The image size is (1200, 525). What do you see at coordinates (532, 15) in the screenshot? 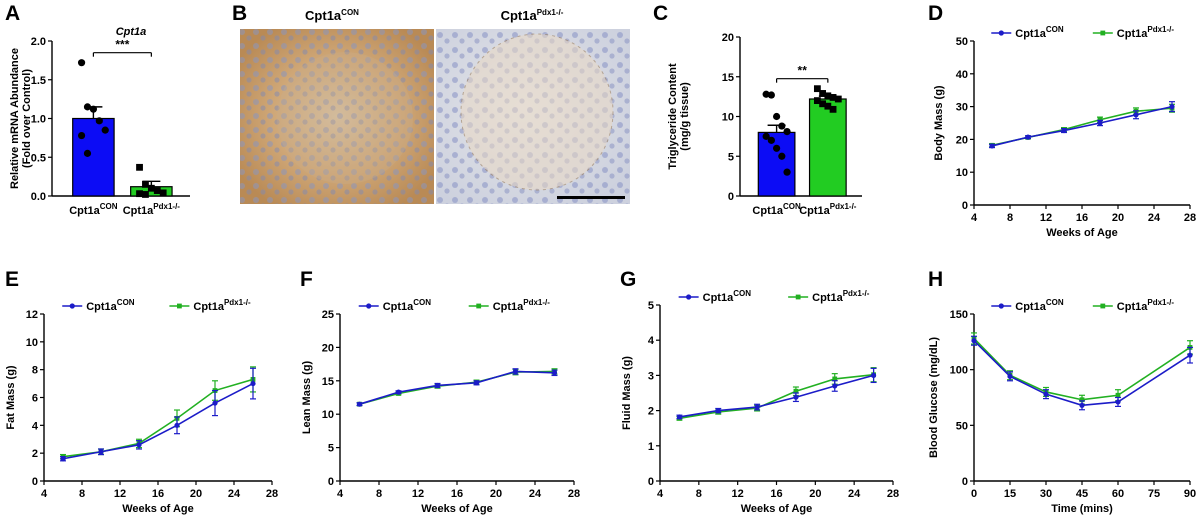
I see `micrograph-title-pdx: Cpt1aPdx1-/-` at bounding box center [532, 15].